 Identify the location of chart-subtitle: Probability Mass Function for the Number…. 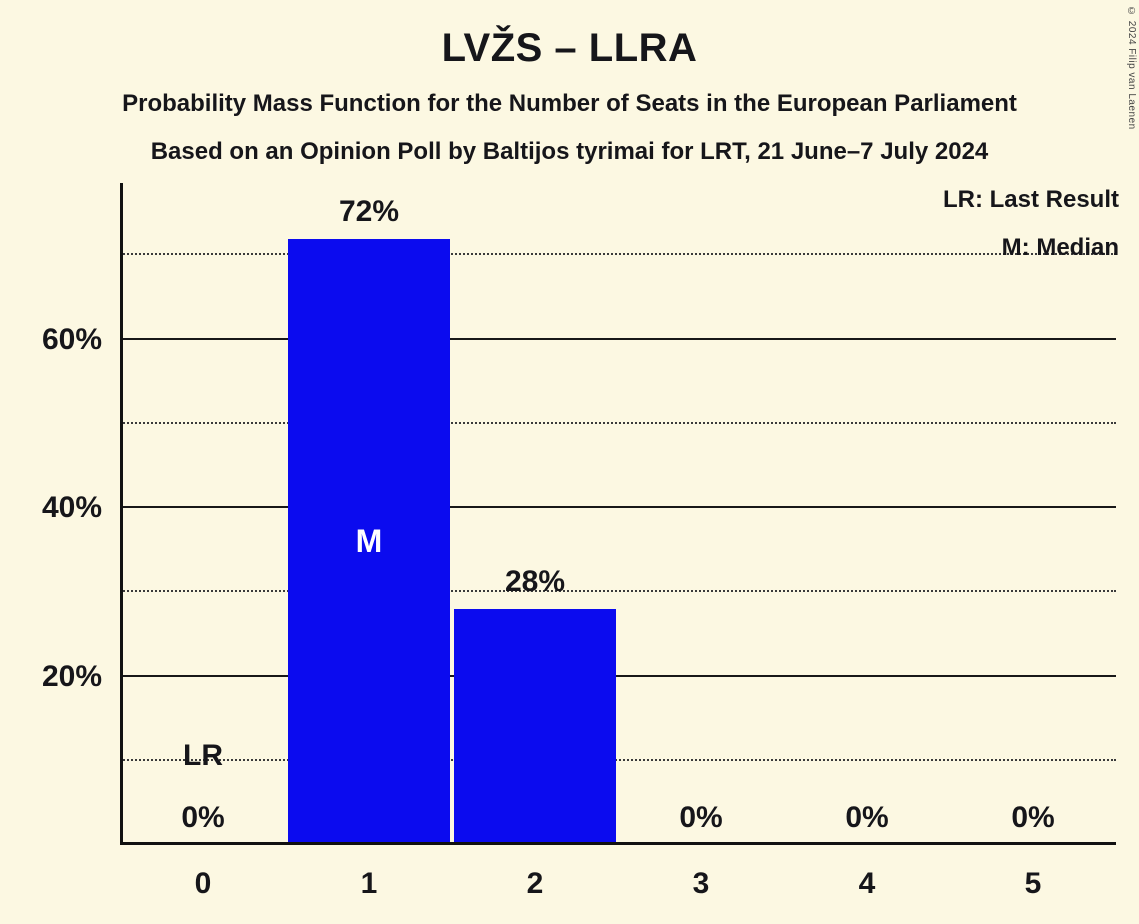
(569, 103).